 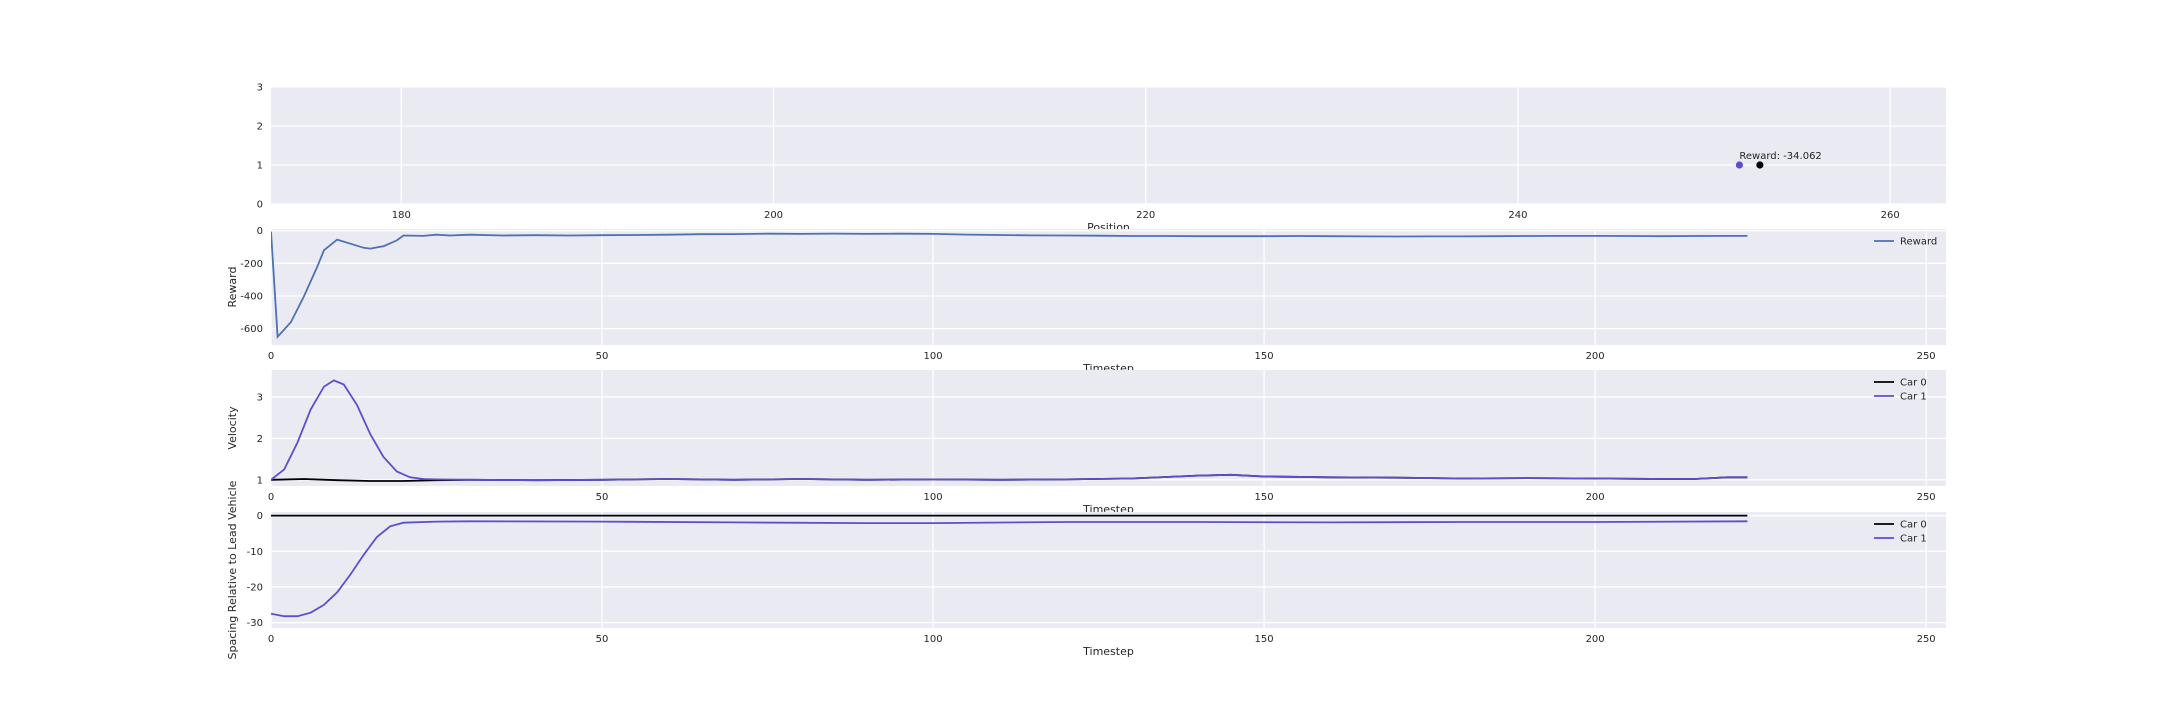 What do you see at coordinates (1890, 215) in the screenshot?
I see `x-tick-label: 260` at bounding box center [1890, 215].